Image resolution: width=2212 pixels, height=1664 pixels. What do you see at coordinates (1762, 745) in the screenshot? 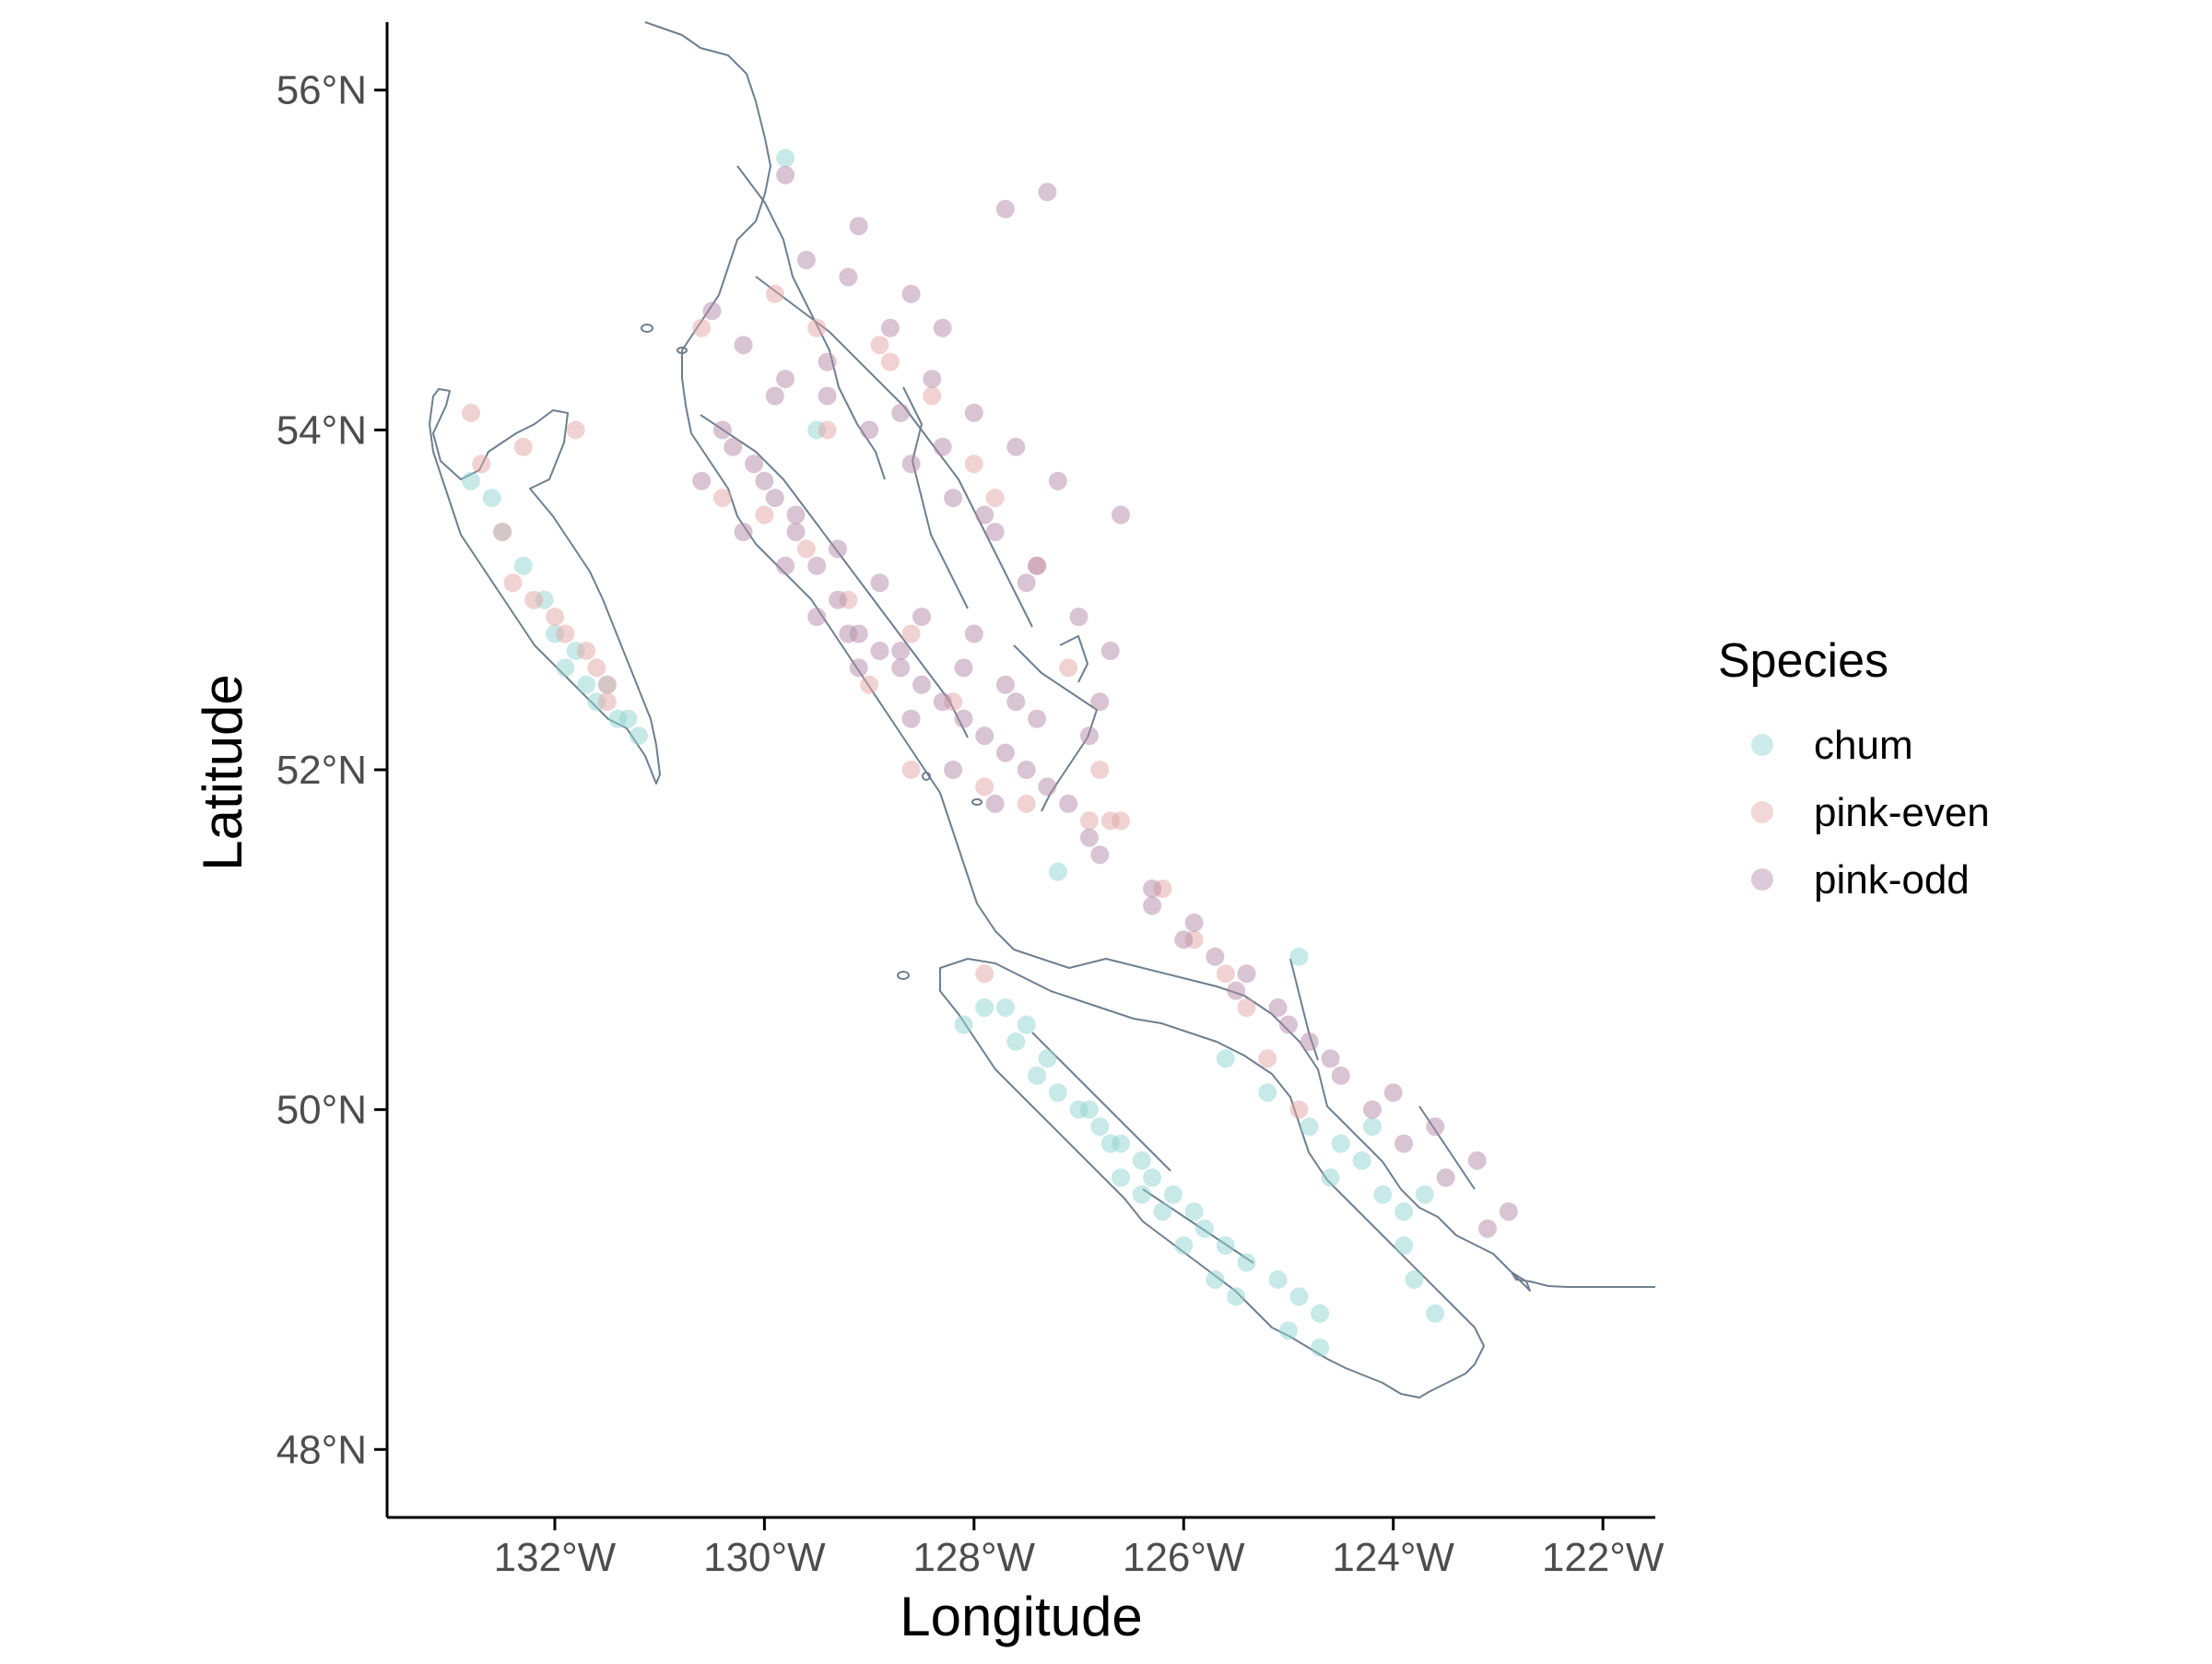
I see `legend-key-chum` at bounding box center [1762, 745].